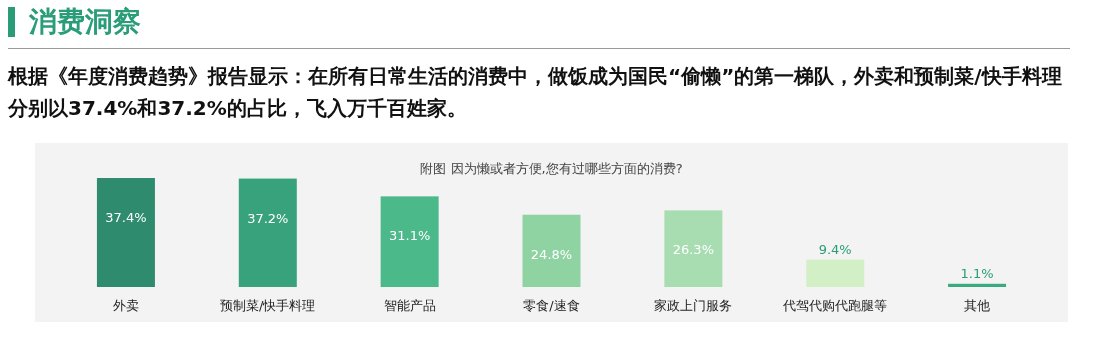  Describe the element at coordinates (268, 305) in the screenshot. I see `x-tick-label: 预制菜/快手料理` at that location.